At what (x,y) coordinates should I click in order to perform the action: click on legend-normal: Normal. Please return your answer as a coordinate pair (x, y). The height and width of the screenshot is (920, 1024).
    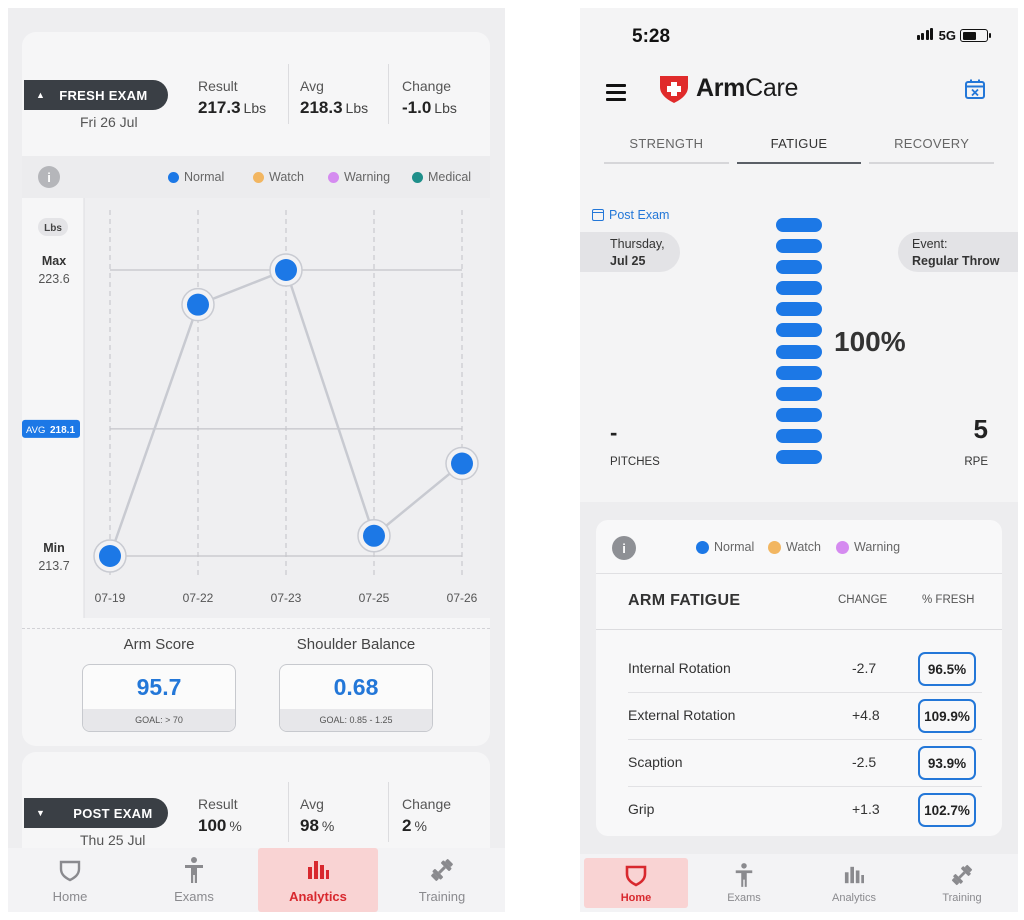
    Looking at the image, I should click on (725, 547).